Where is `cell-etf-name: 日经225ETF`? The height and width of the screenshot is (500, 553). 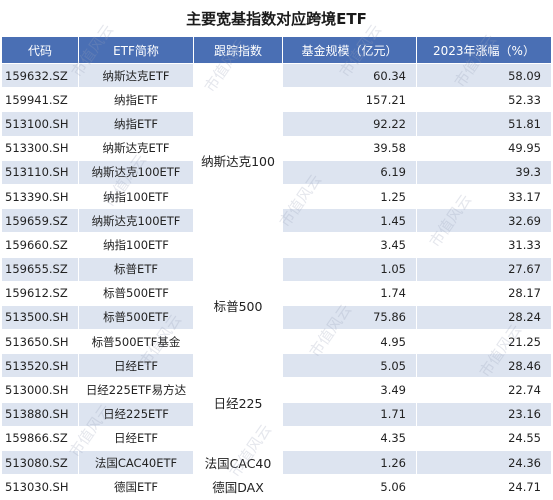 cell-etf-name: 日经225ETF is located at coordinates (136, 414).